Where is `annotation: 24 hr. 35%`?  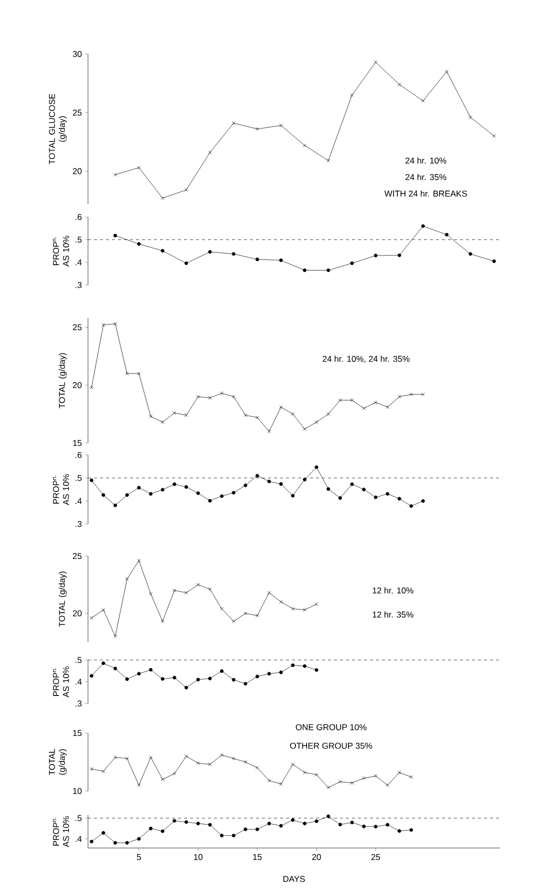
annotation: 24 hr. 35% is located at coordinates (426, 177).